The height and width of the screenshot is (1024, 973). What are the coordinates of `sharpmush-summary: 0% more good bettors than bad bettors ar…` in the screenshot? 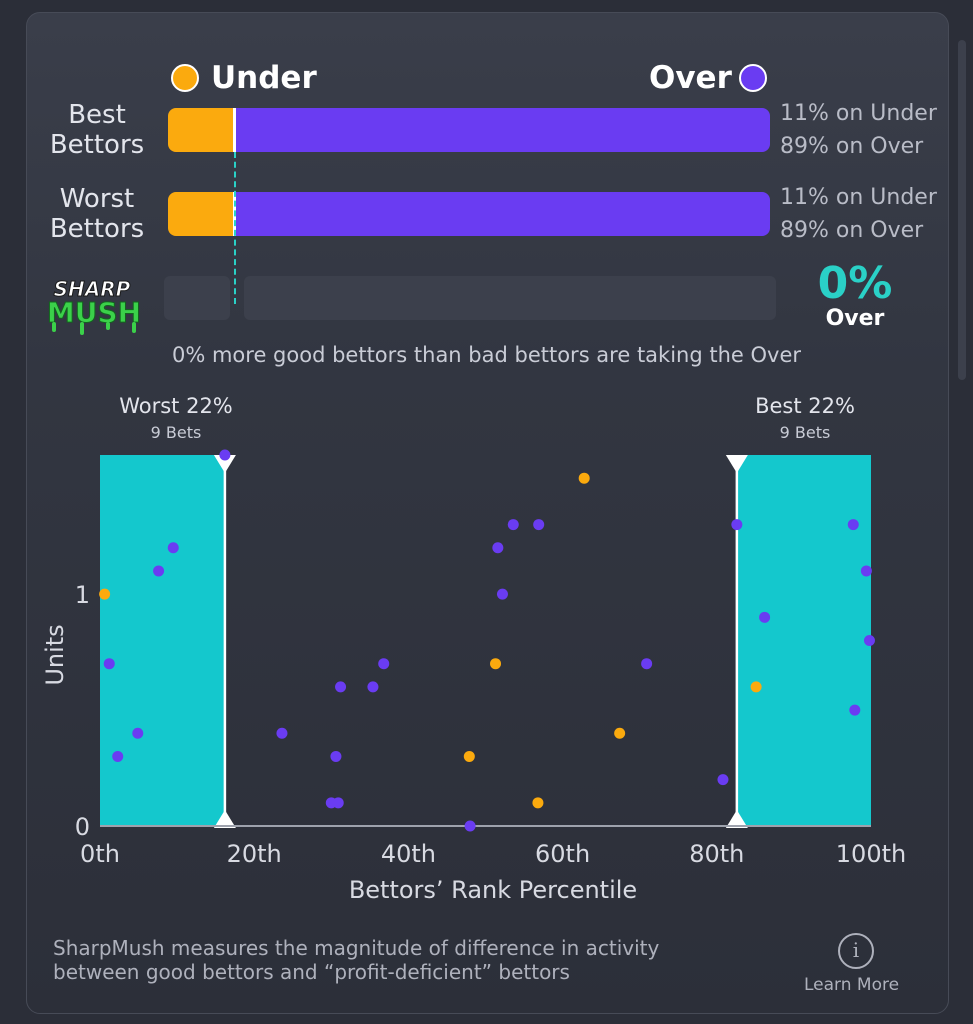 It's located at (486, 355).